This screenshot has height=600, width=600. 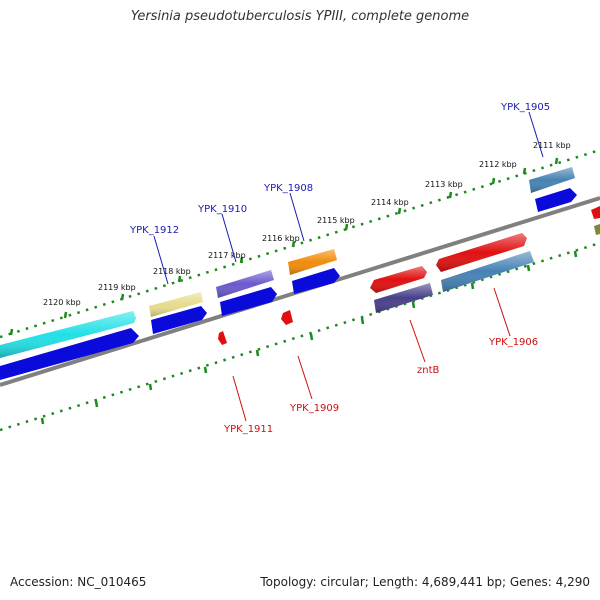 I want to click on gene-block-olive-edge, so click(x=597, y=229).